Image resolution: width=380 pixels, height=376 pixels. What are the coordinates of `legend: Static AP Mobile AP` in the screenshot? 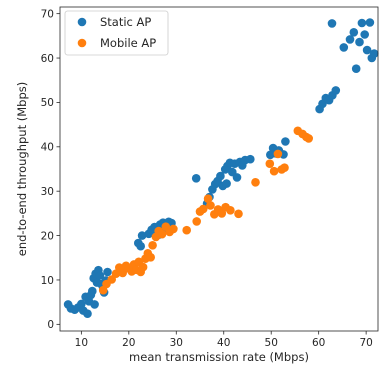 It's located at (116, 33).